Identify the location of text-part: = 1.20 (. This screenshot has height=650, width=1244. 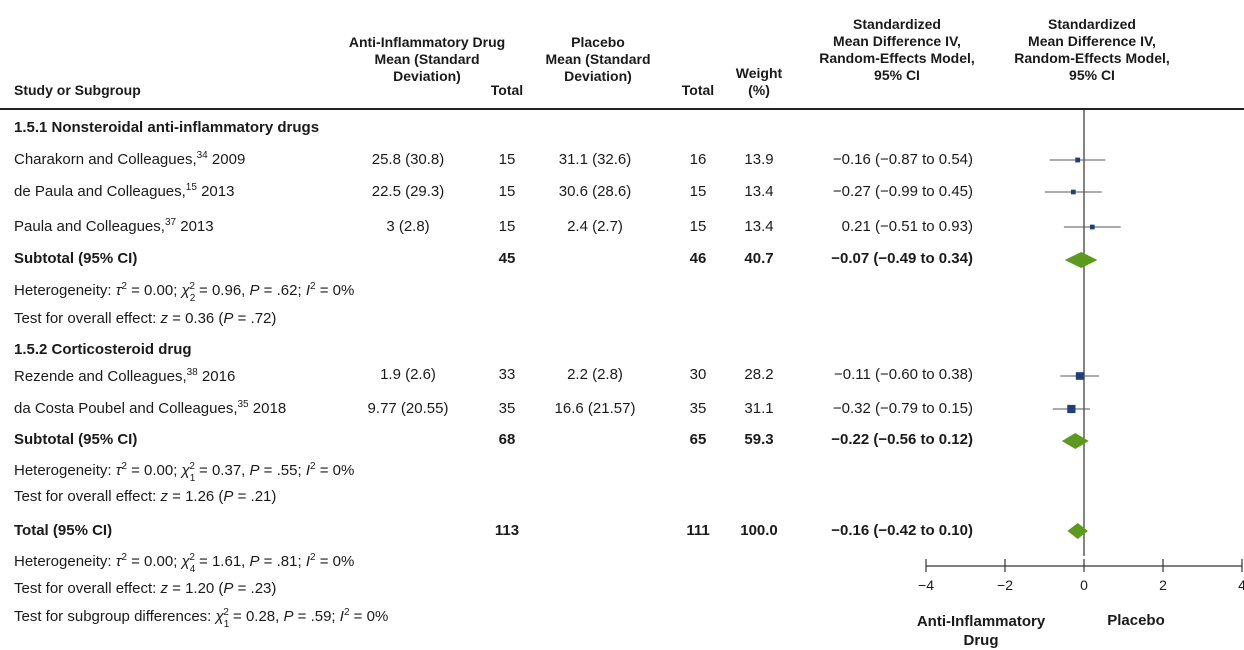
(195, 588).